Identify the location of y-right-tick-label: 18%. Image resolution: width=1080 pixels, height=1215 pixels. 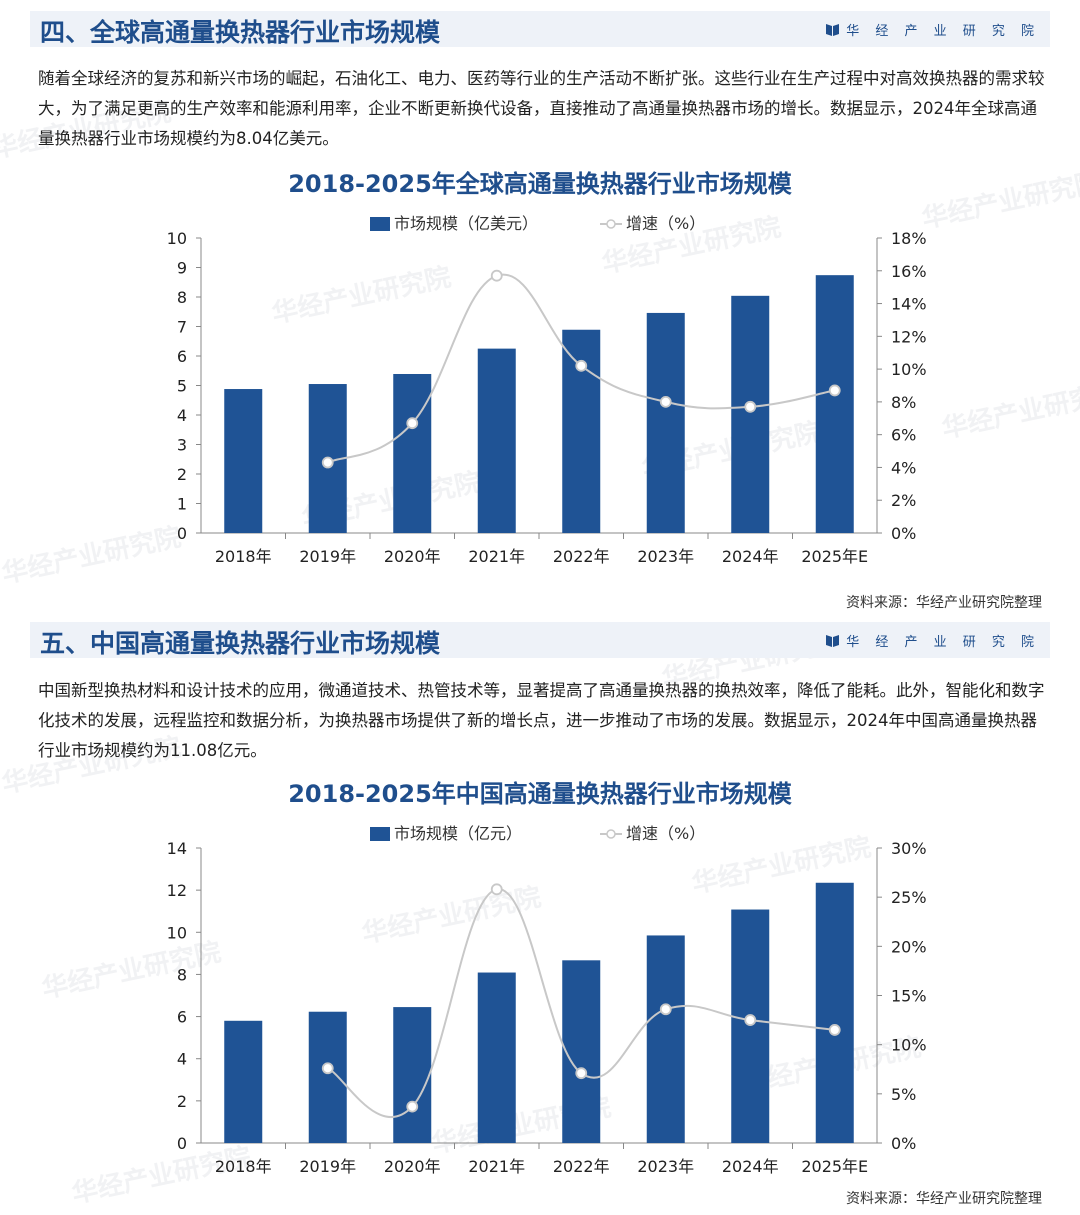
(909, 238).